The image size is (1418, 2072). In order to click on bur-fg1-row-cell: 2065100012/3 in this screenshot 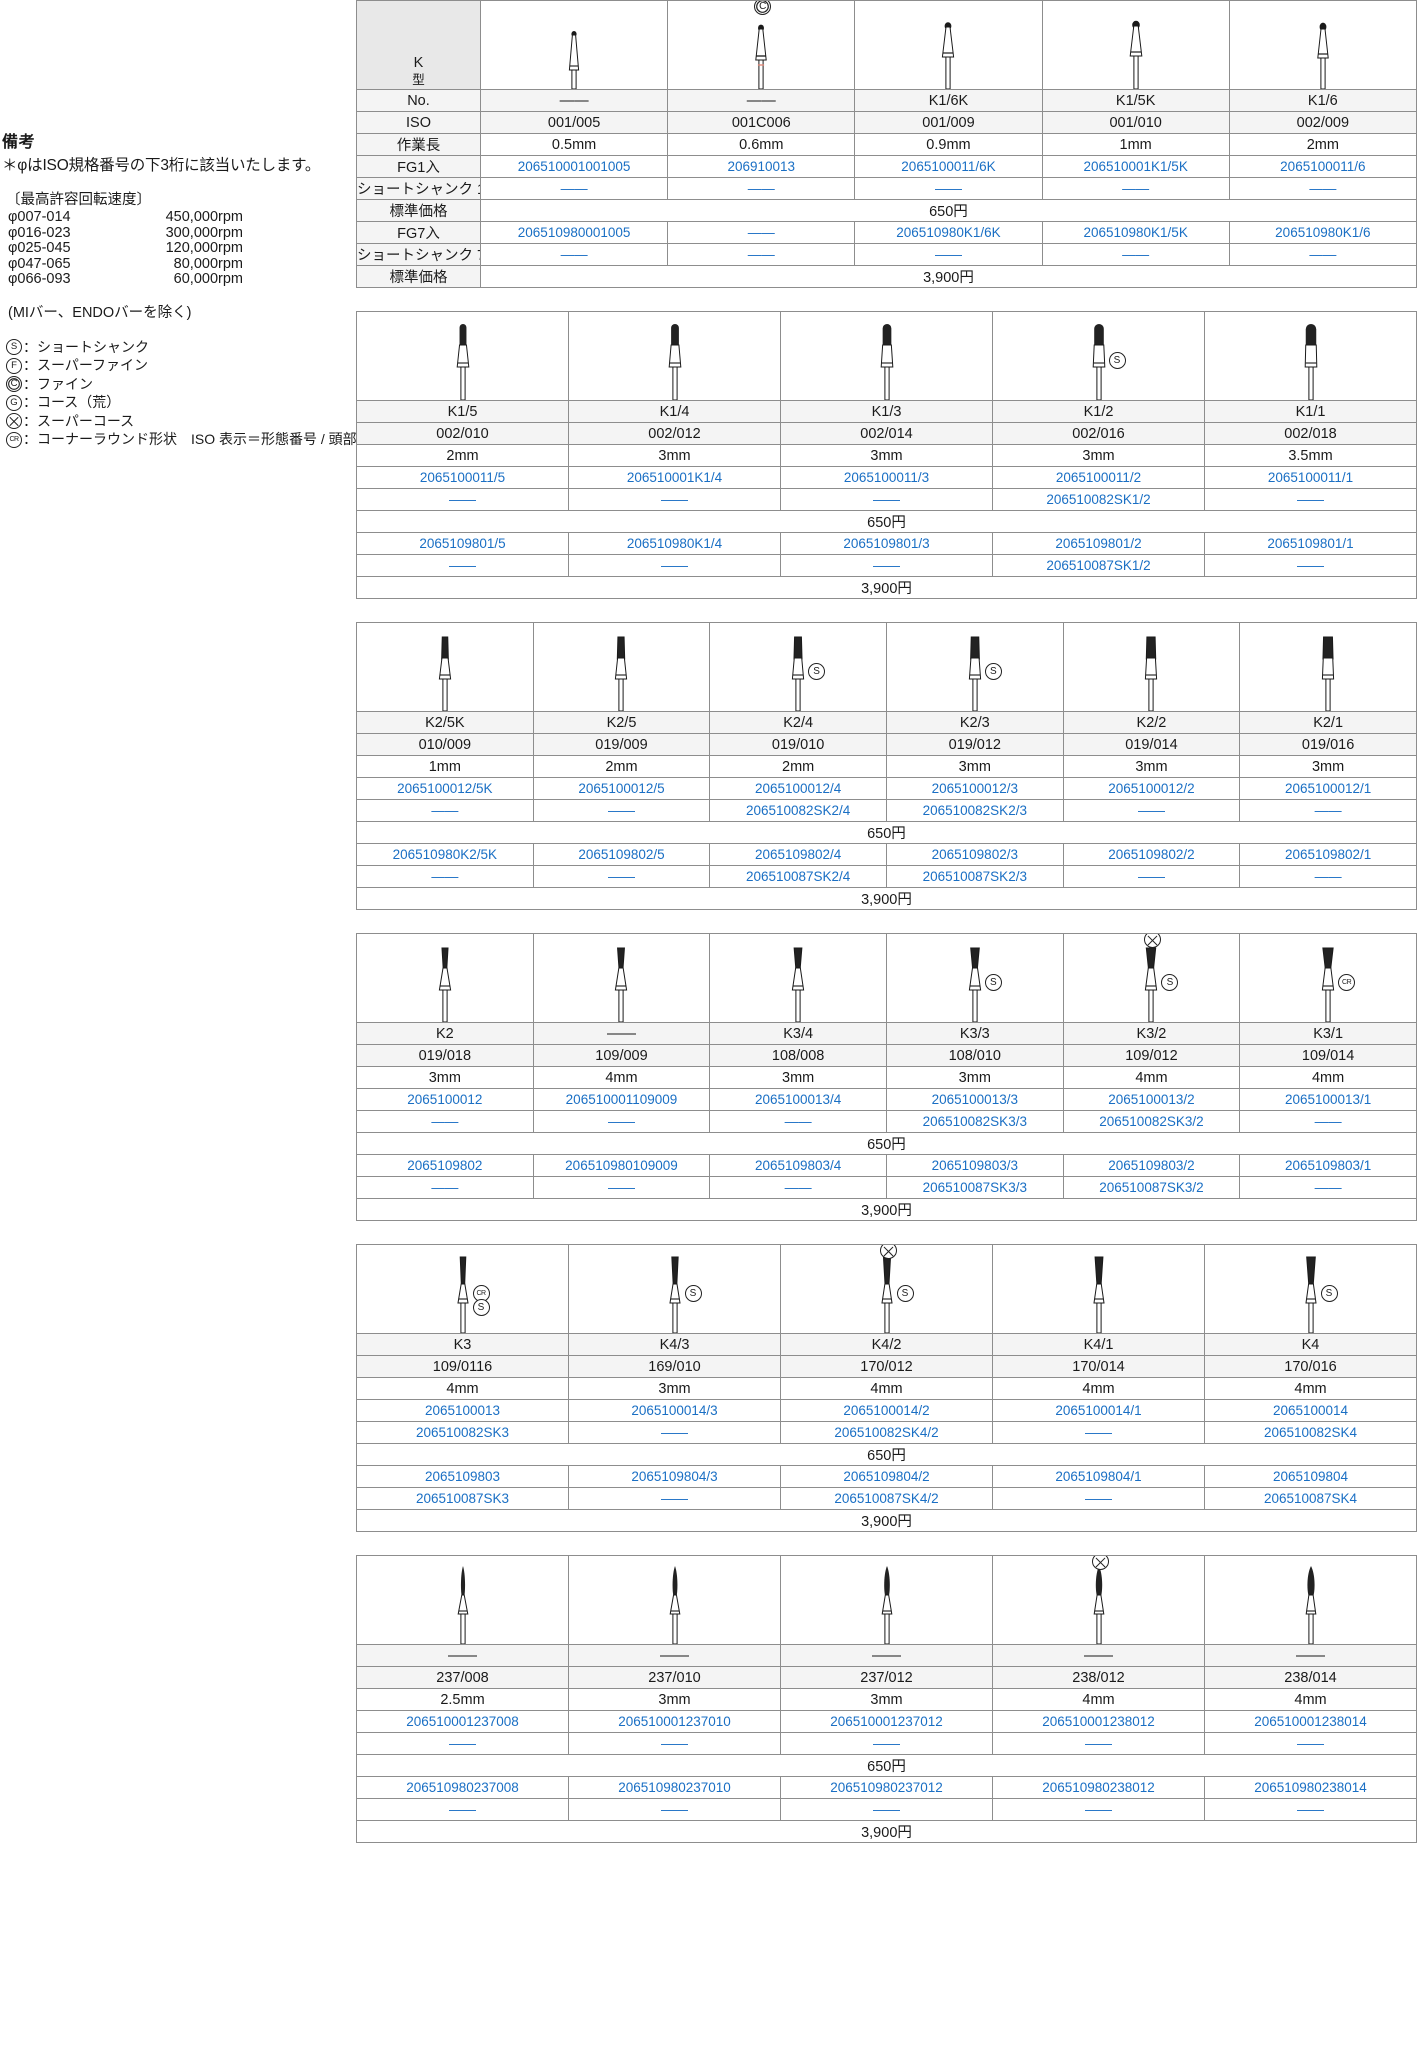, I will do `click(974, 788)`.